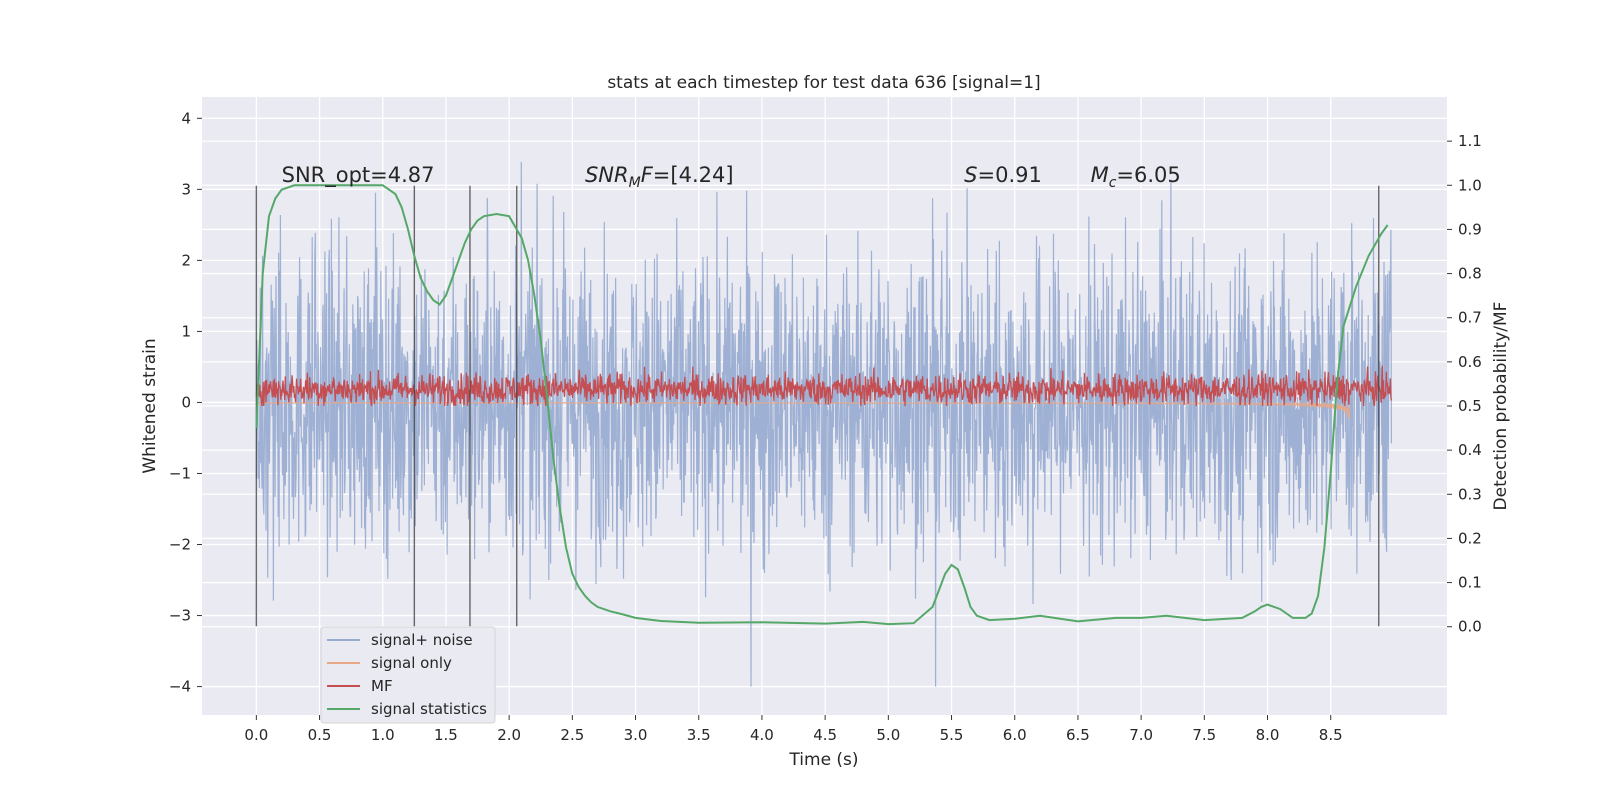 This screenshot has height=800, width=1600. Describe the element at coordinates (1268, 735) in the screenshot. I see `x-tick-label-16: 8.0` at that location.